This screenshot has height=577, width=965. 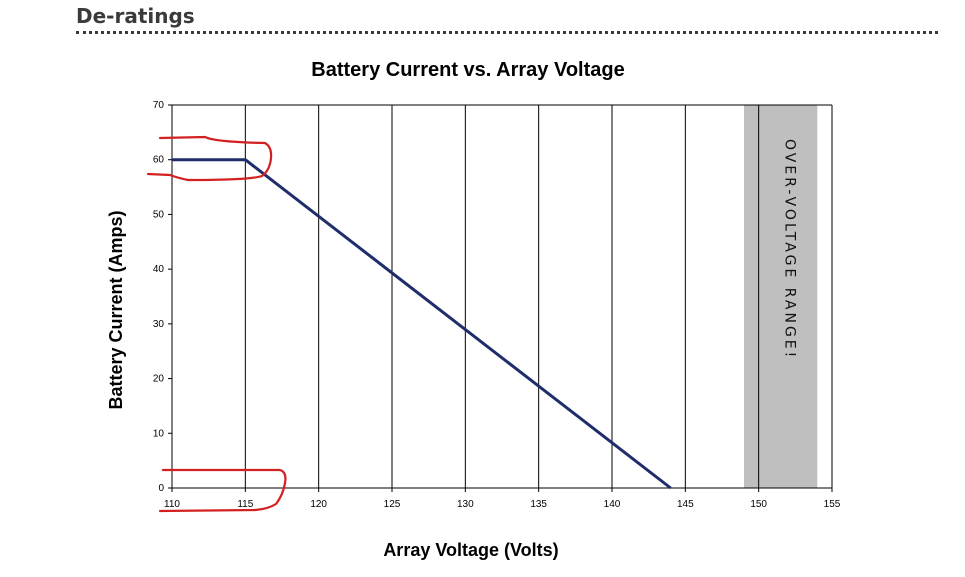 What do you see at coordinates (245, 504) in the screenshot?
I see `x-tick-label-115: 115` at bounding box center [245, 504].